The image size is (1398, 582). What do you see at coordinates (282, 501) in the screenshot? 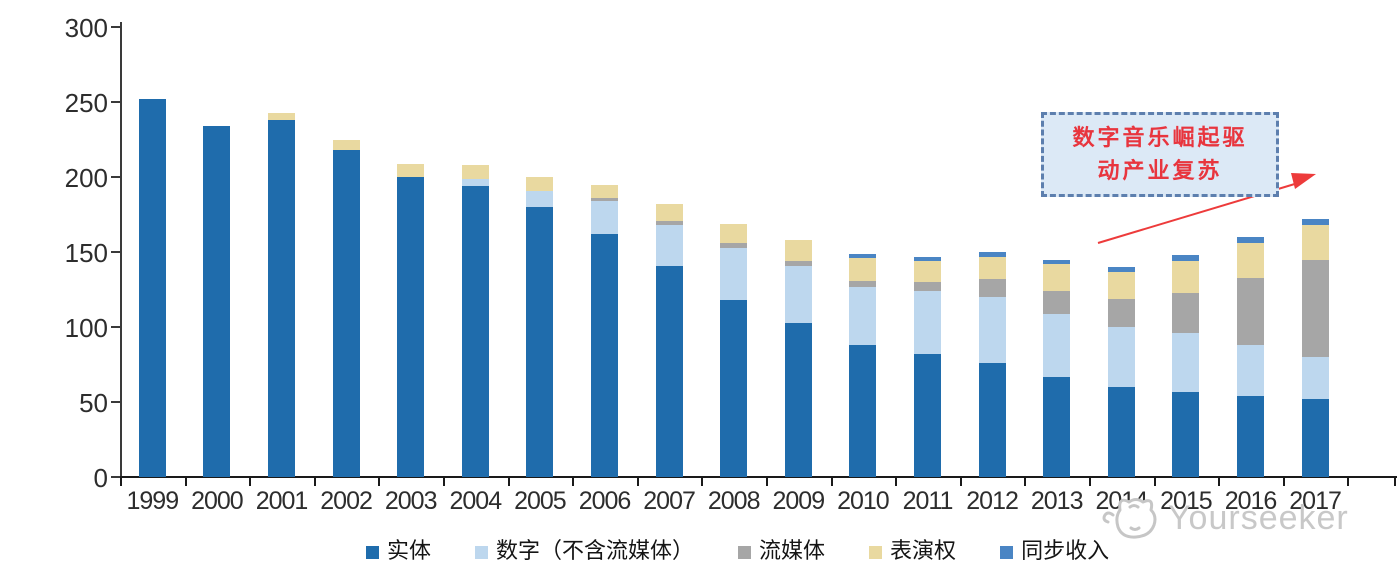
I see `x-tick-label: 2001` at bounding box center [282, 501].